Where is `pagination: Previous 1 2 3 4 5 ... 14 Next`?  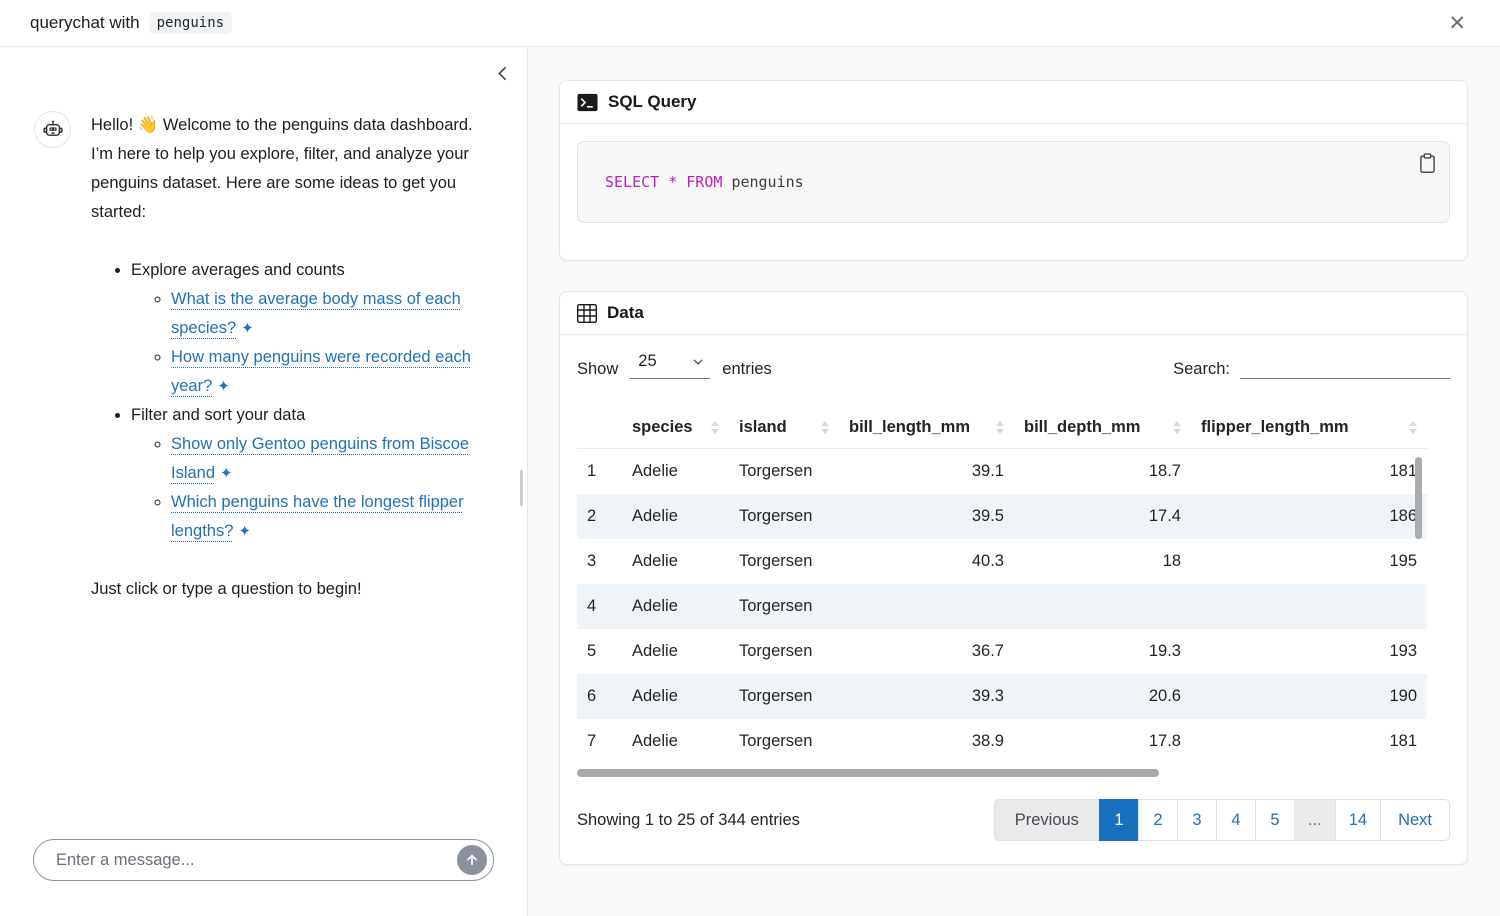
pagination: Previous 1 2 3 4 5 ... 14 Next is located at coordinates (1221, 820).